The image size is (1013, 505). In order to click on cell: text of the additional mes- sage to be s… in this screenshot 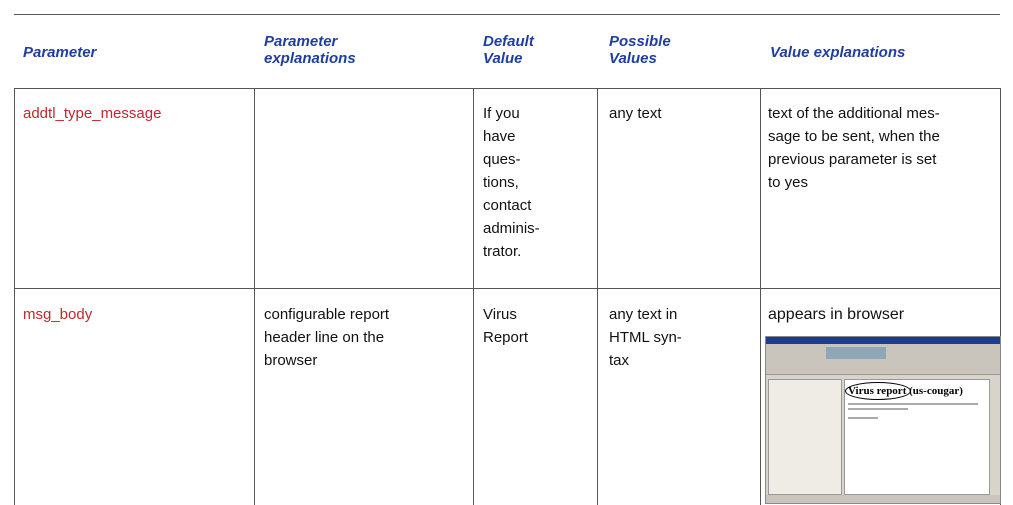, I will do `click(854, 148)`.